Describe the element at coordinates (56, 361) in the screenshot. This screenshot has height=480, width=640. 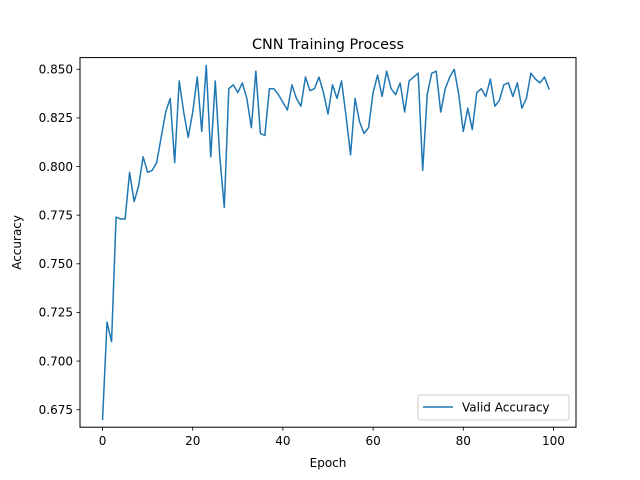
I see `y-tick-label: 0.700` at that location.